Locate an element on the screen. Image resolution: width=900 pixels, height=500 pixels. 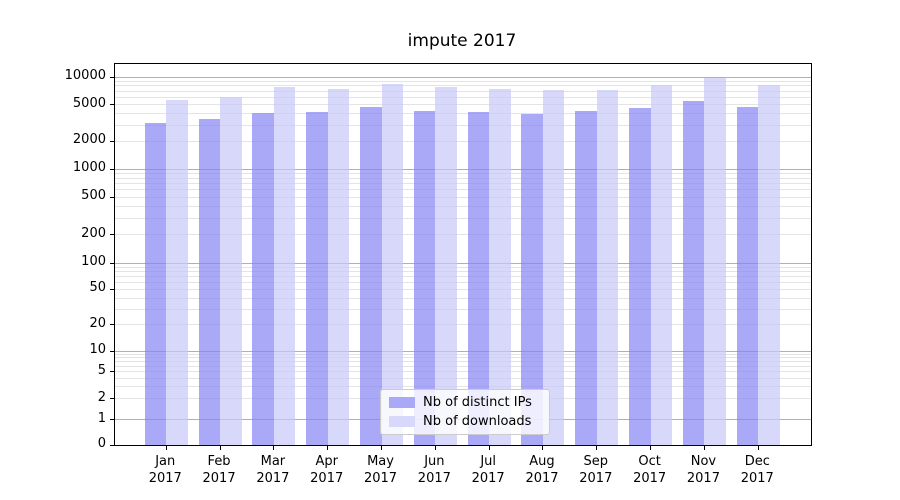
legend-swatch-downloads is located at coordinates (402, 421).